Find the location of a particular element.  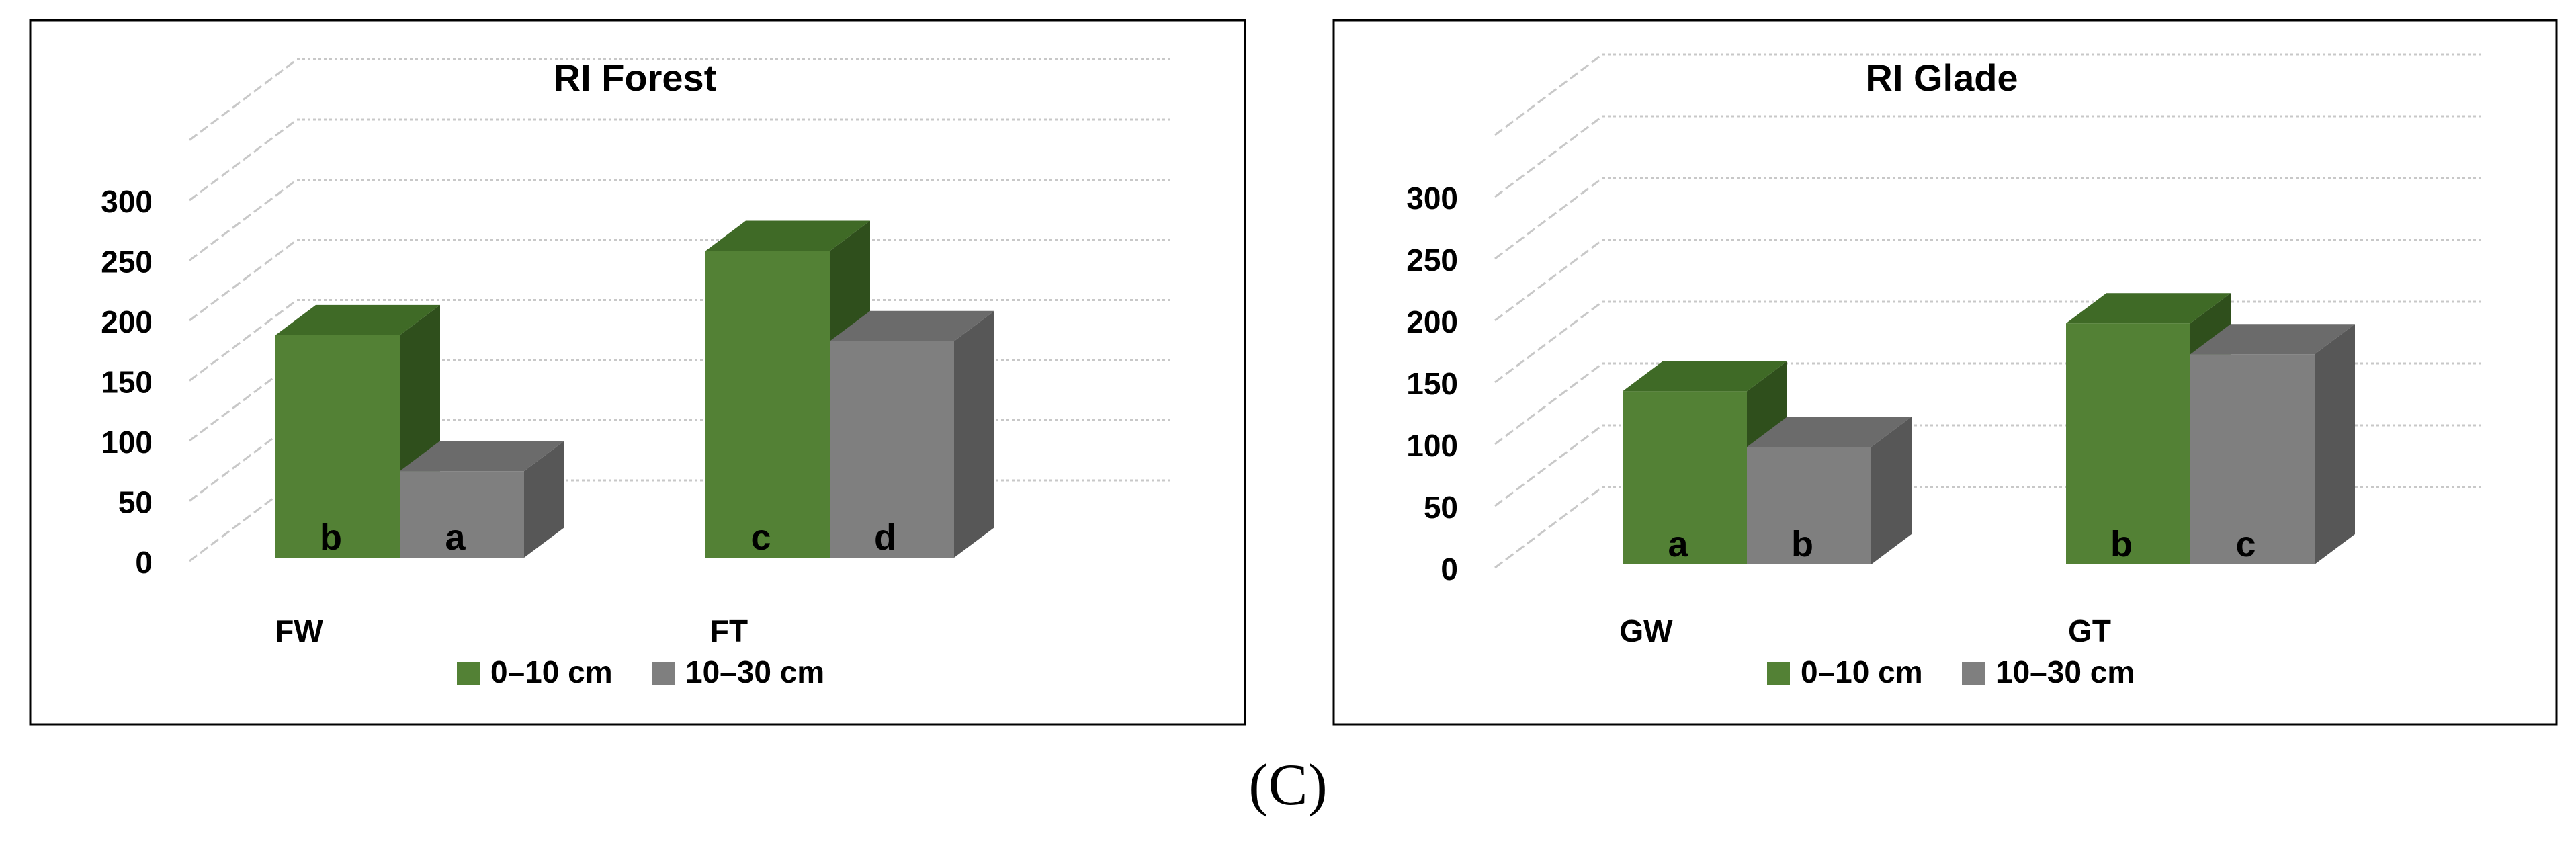

x-category-label: FW is located at coordinates (299, 630).